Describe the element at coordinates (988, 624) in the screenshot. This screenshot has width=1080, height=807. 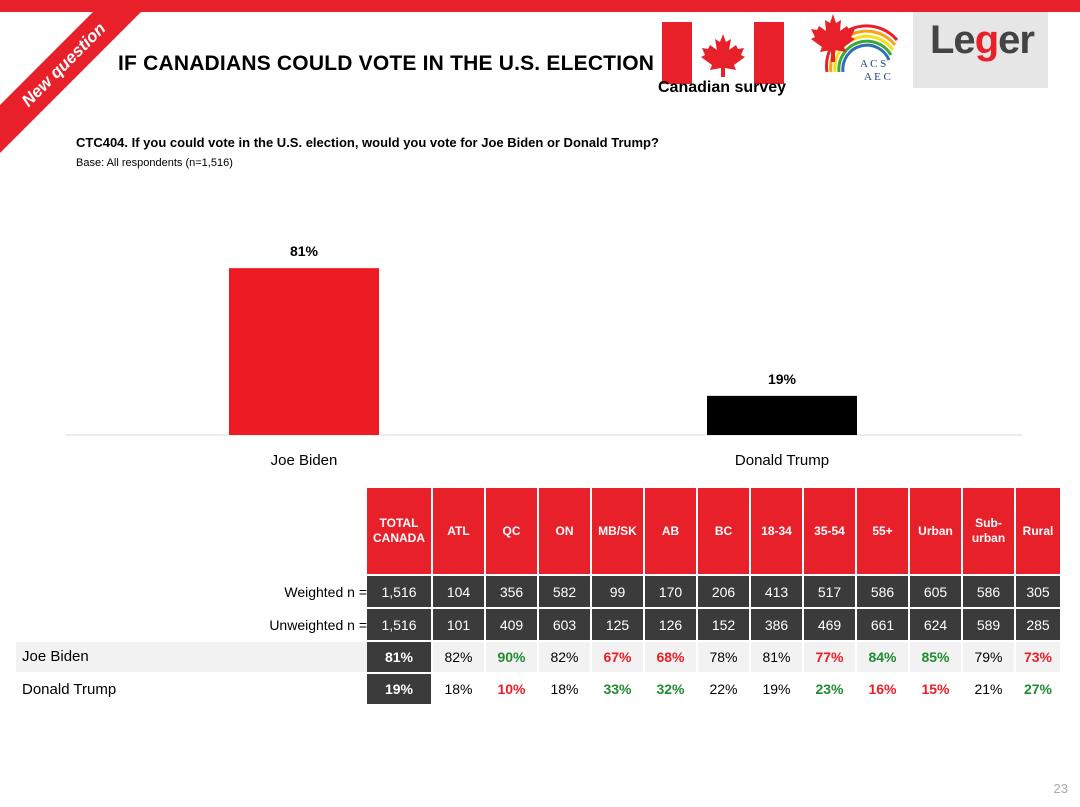
I see `n-cell: 589` at that location.